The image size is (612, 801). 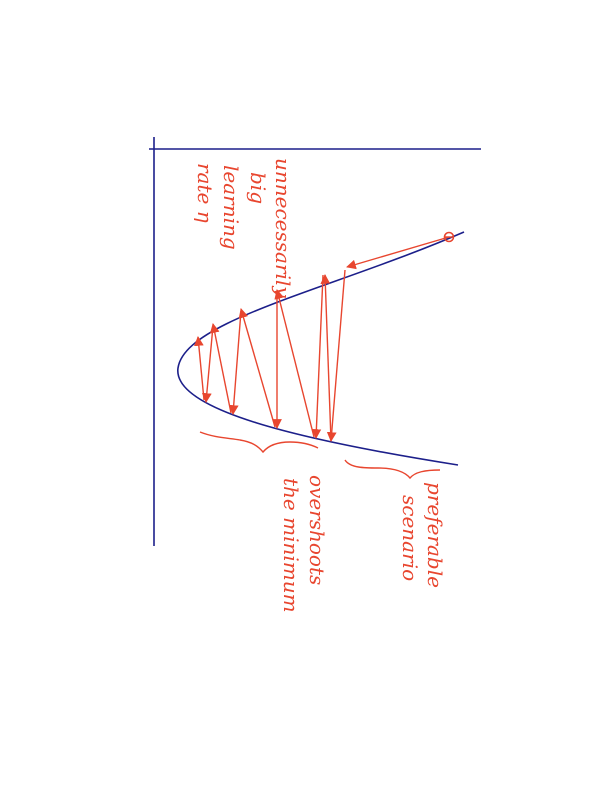 I want to click on label-unnecessarily: unnecessarily, so click(x=283, y=228).